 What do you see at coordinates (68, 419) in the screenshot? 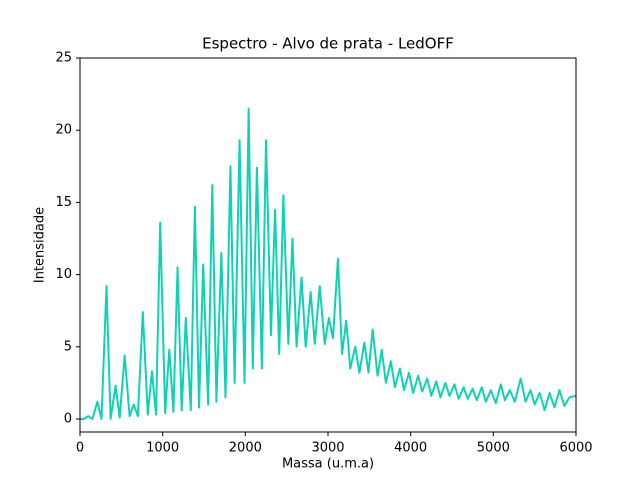
I see `y-tick-label: 0` at bounding box center [68, 419].